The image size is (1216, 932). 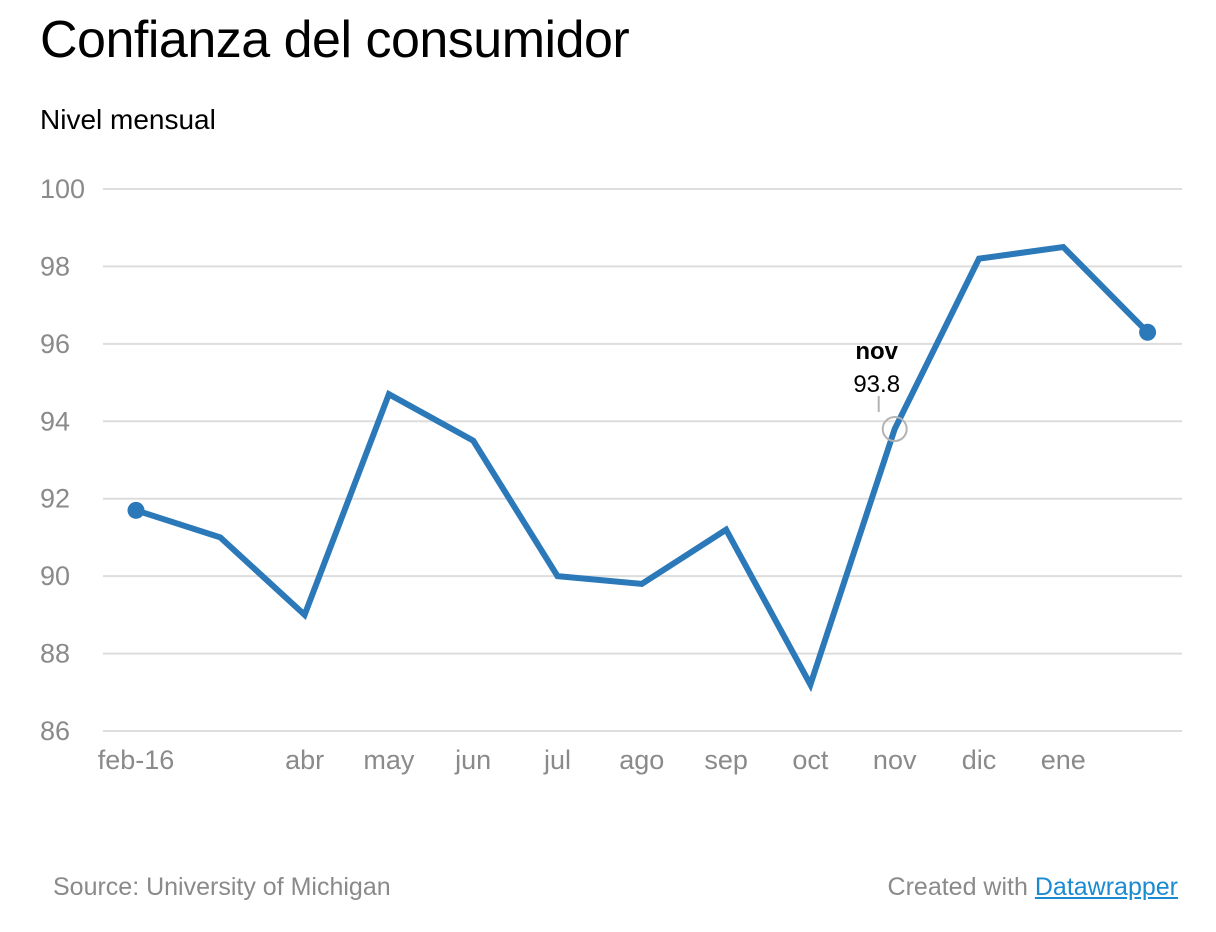 What do you see at coordinates (222, 887) in the screenshot?
I see `source-note: Source: University of Michigan` at bounding box center [222, 887].